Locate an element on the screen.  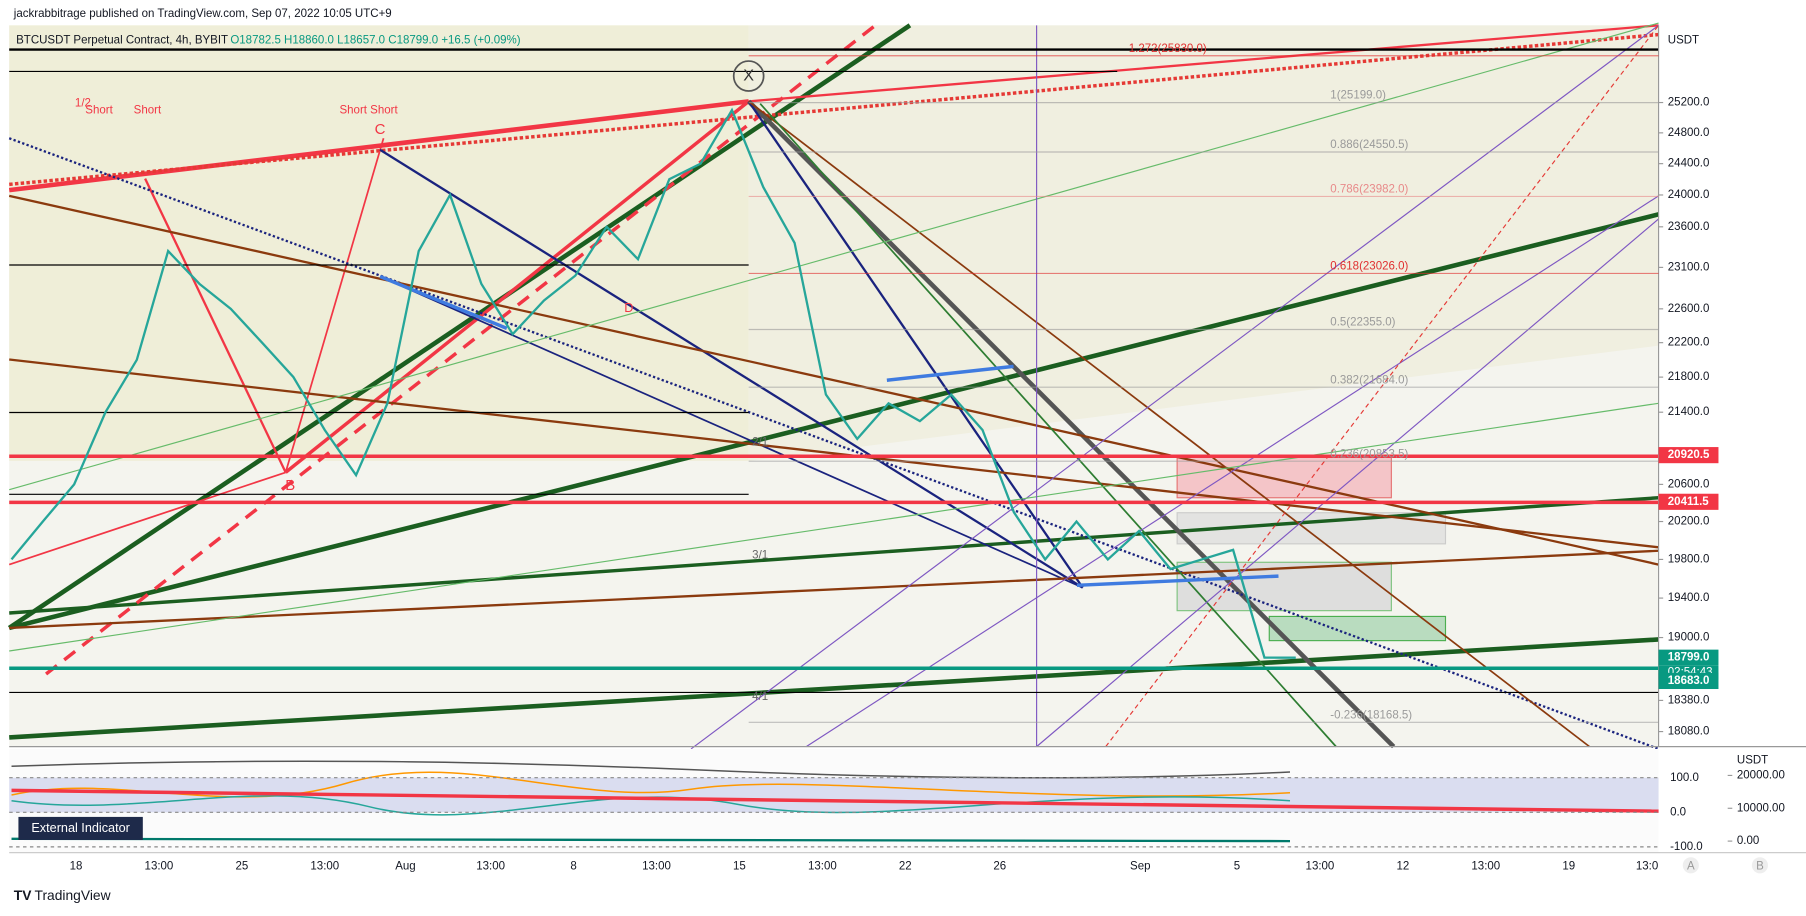
time-tick-label: 5 is located at coordinates (1237, 867).